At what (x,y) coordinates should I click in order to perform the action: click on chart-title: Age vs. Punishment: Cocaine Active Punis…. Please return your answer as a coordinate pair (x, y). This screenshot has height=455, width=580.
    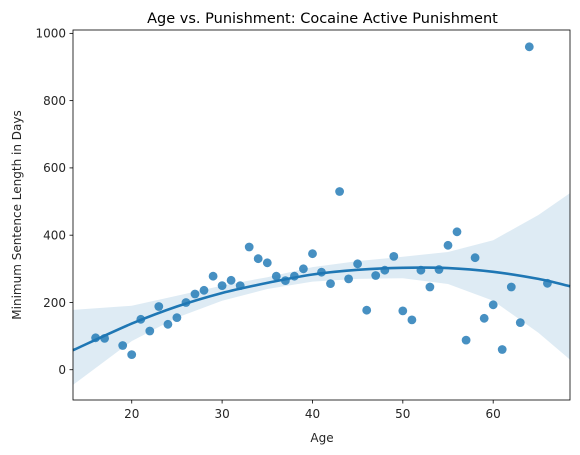
    Looking at the image, I should click on (322, 19).